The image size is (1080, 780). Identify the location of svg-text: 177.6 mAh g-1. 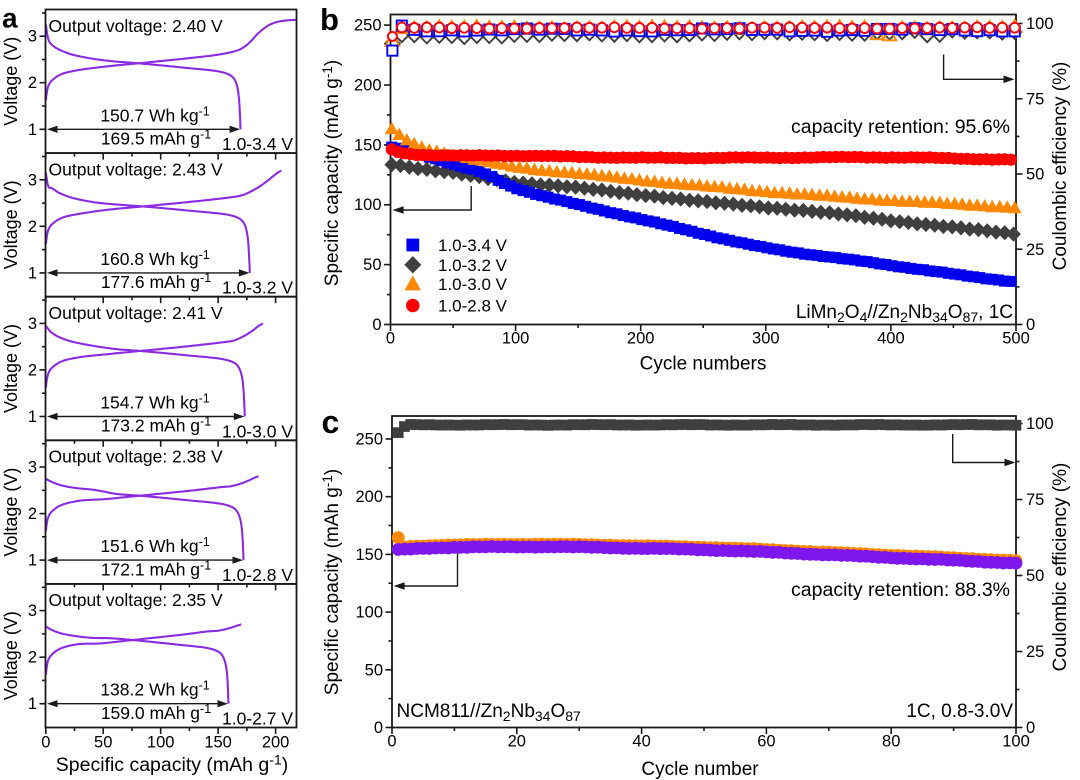
(156, 281).